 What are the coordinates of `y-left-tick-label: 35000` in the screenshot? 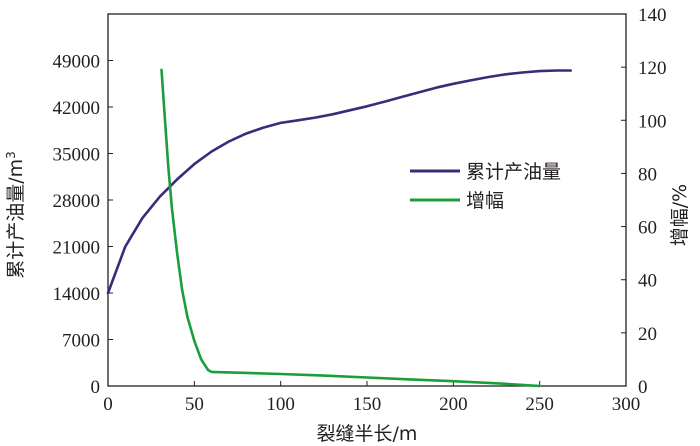 It's located at (77, 155).